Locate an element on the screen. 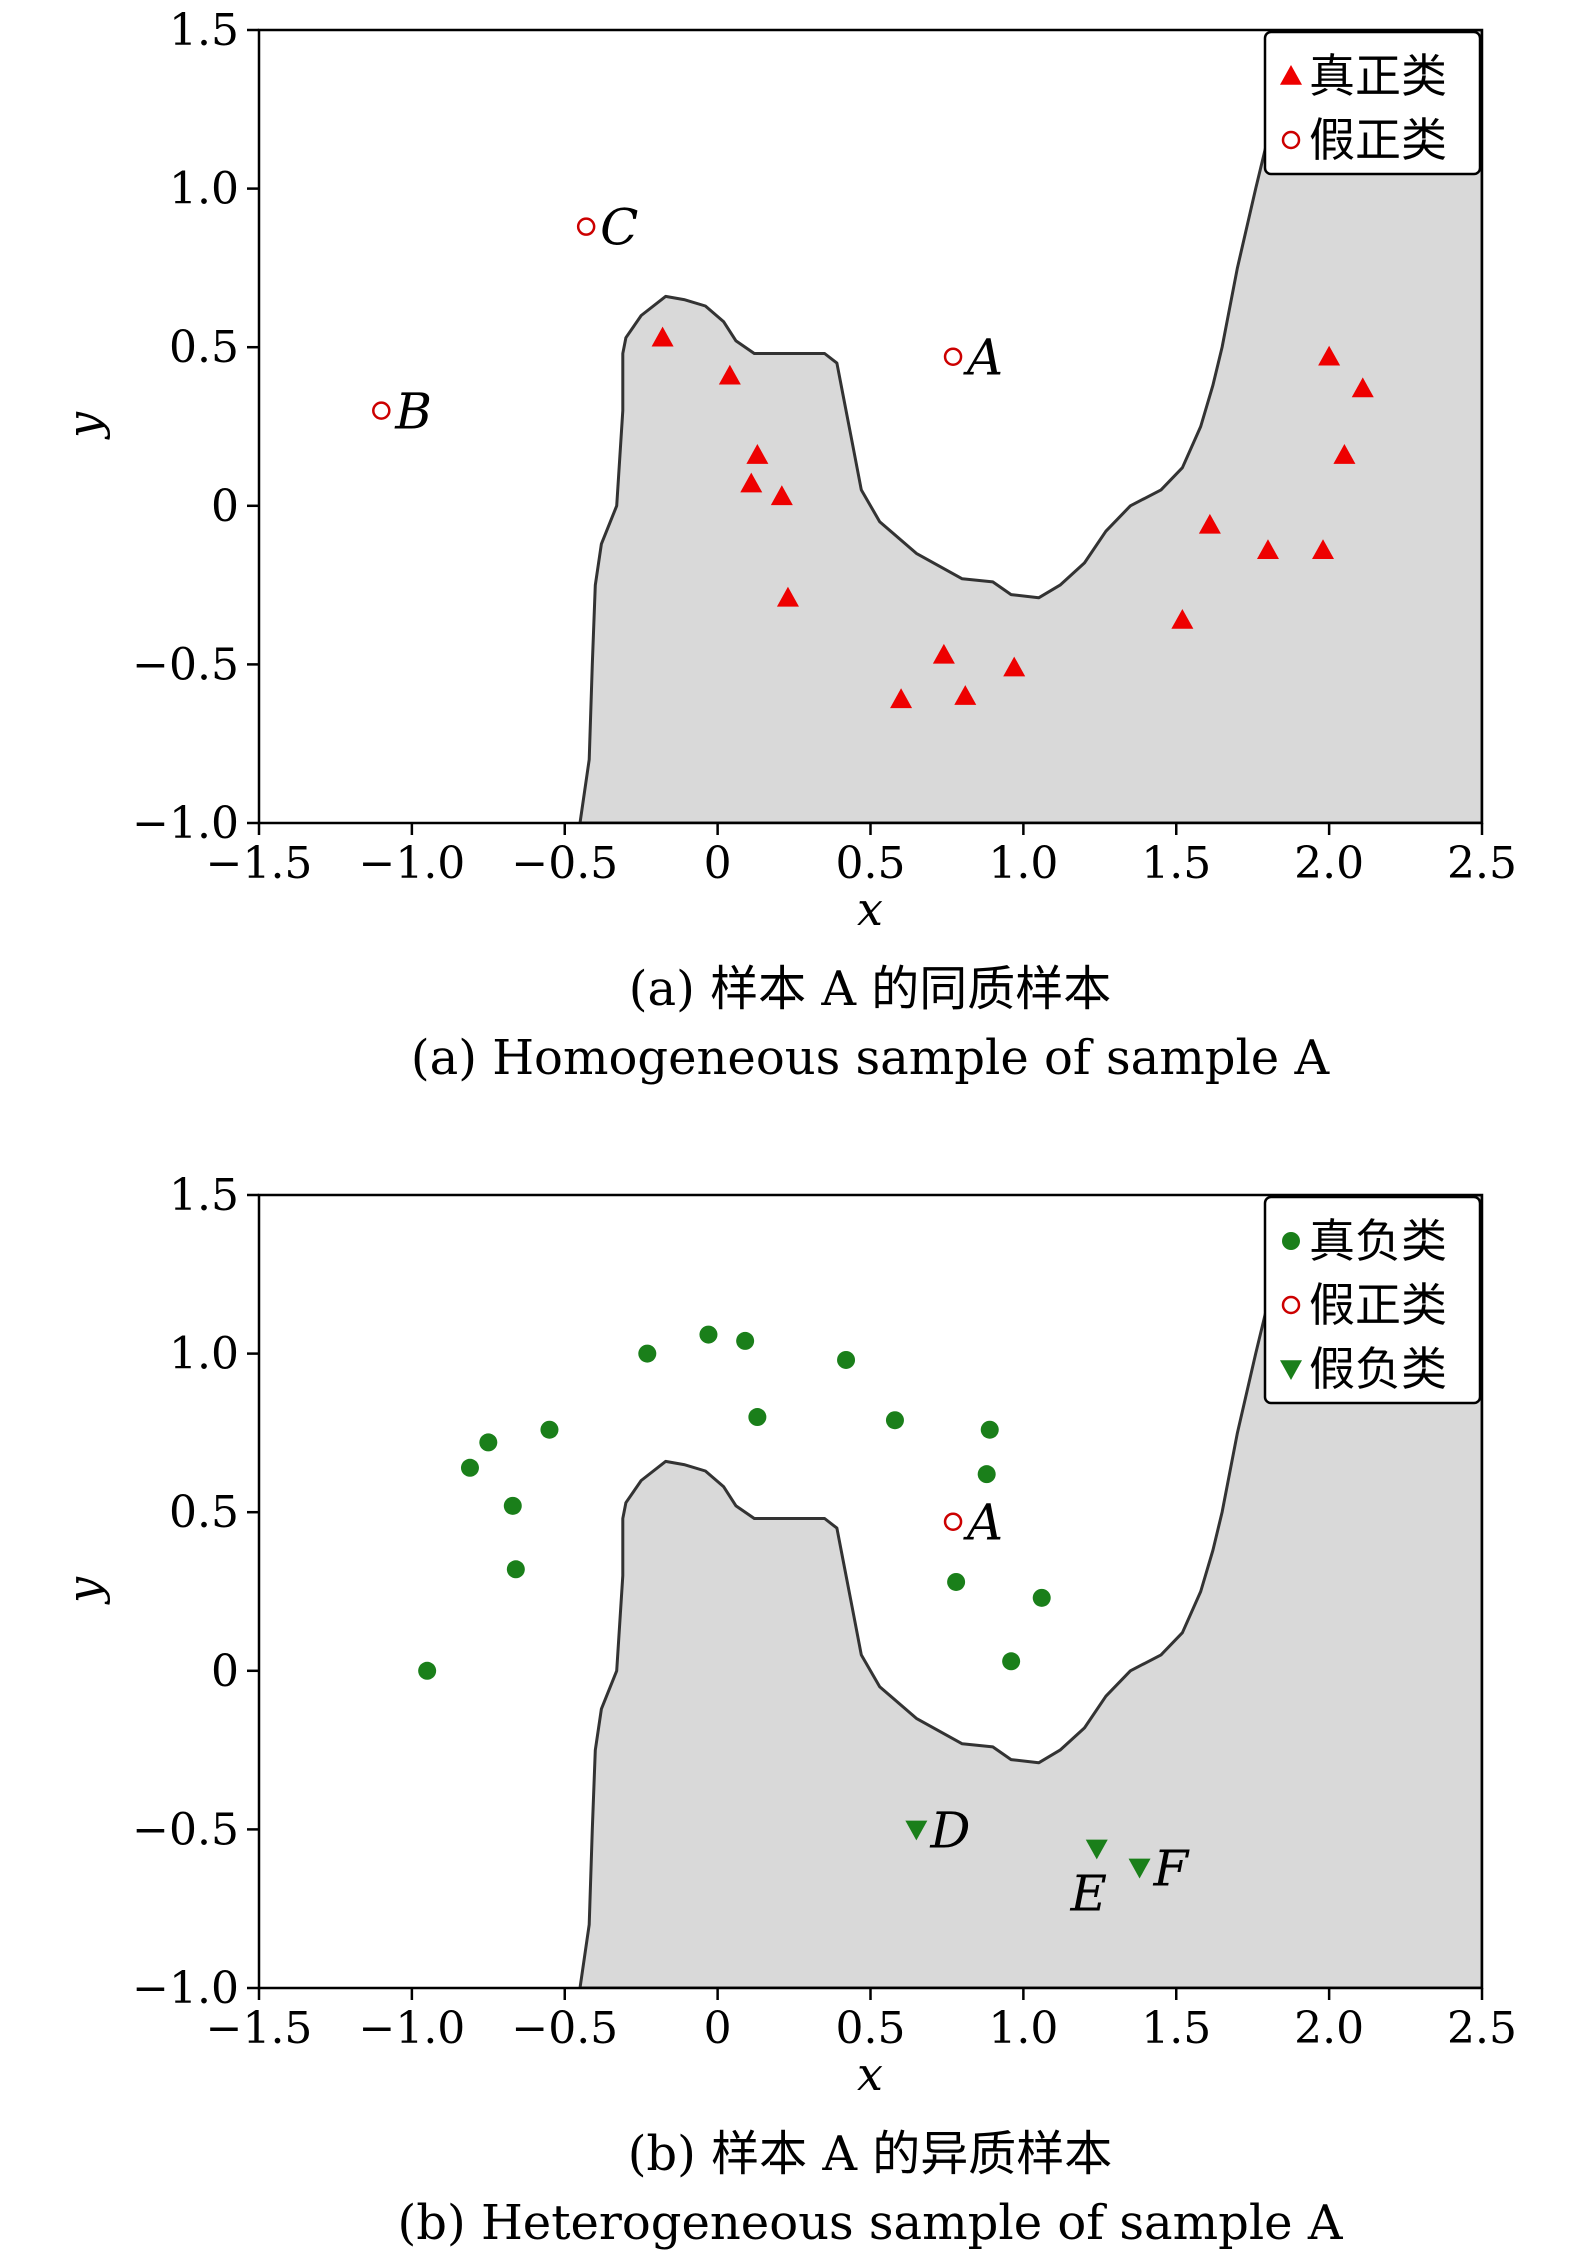  legend-label: 真负类 is located at coordinates (1378, 1241).